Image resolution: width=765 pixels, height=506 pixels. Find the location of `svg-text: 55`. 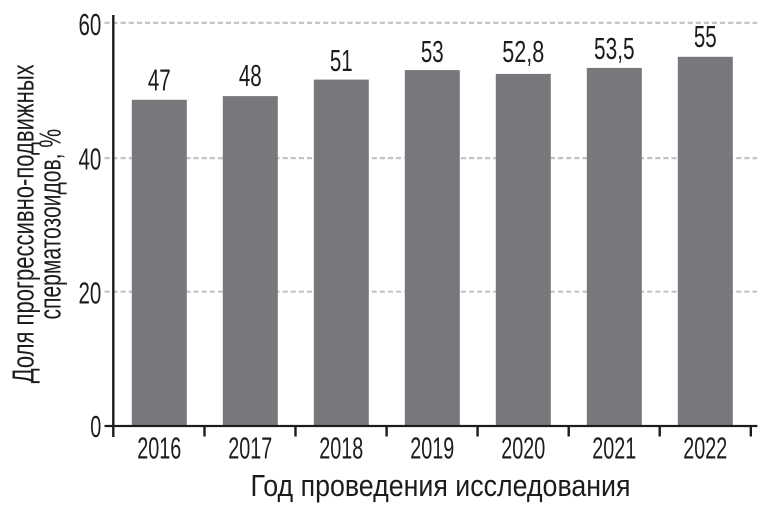

svg-text: 55 is located at coordinates (705, 37).